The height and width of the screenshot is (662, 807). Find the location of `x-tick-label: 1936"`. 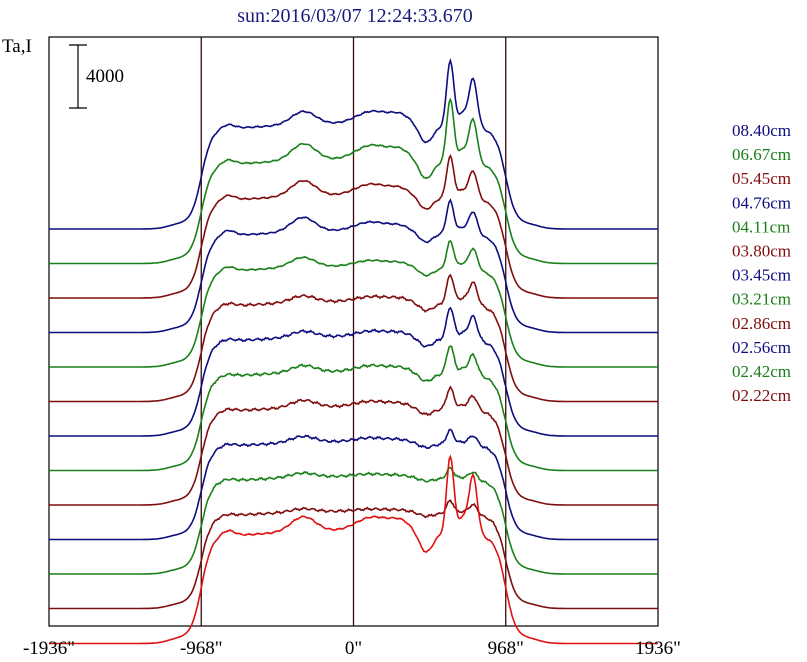

x-tick-label: 1936" is located at coordinates (658, 648).